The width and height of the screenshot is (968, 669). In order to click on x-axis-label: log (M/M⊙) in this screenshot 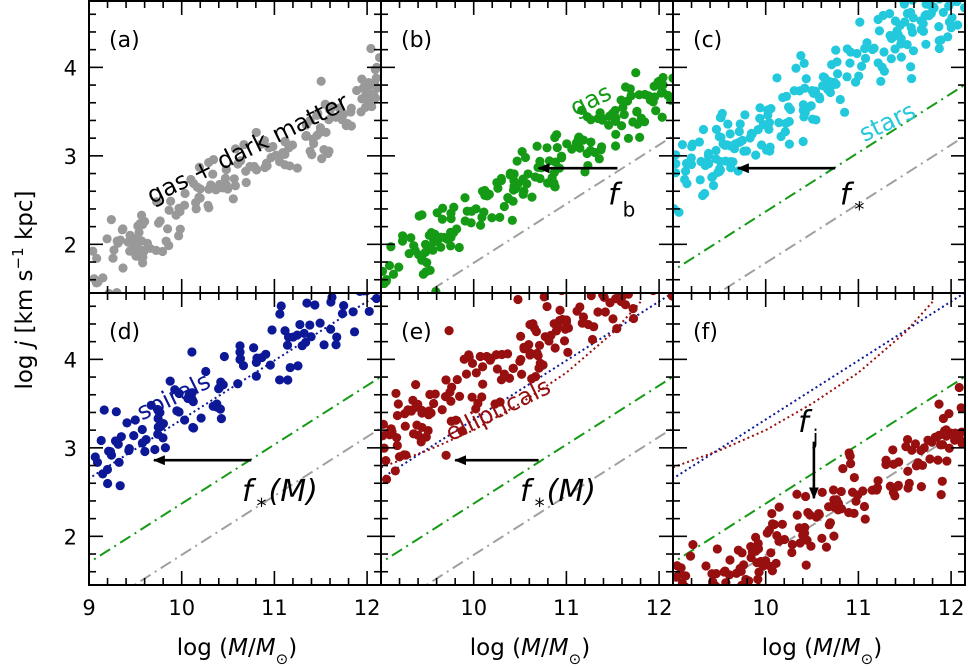, I will do `click(822, 651)`.